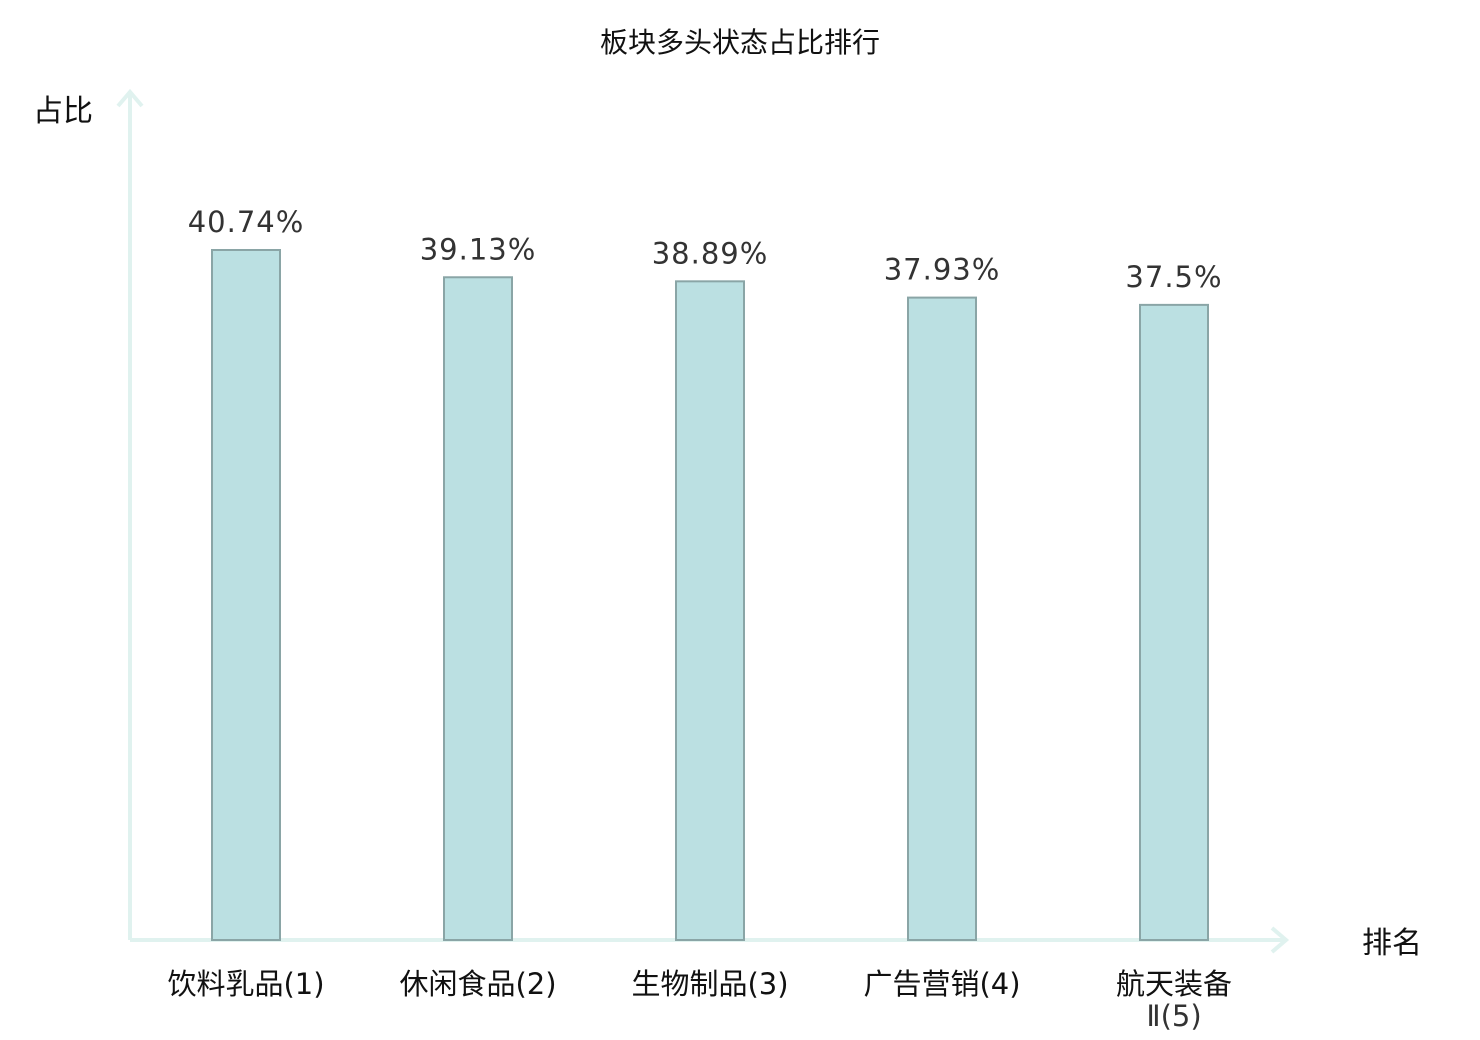  I want to click on y-axis-arrow-icon, so click(130, 98).